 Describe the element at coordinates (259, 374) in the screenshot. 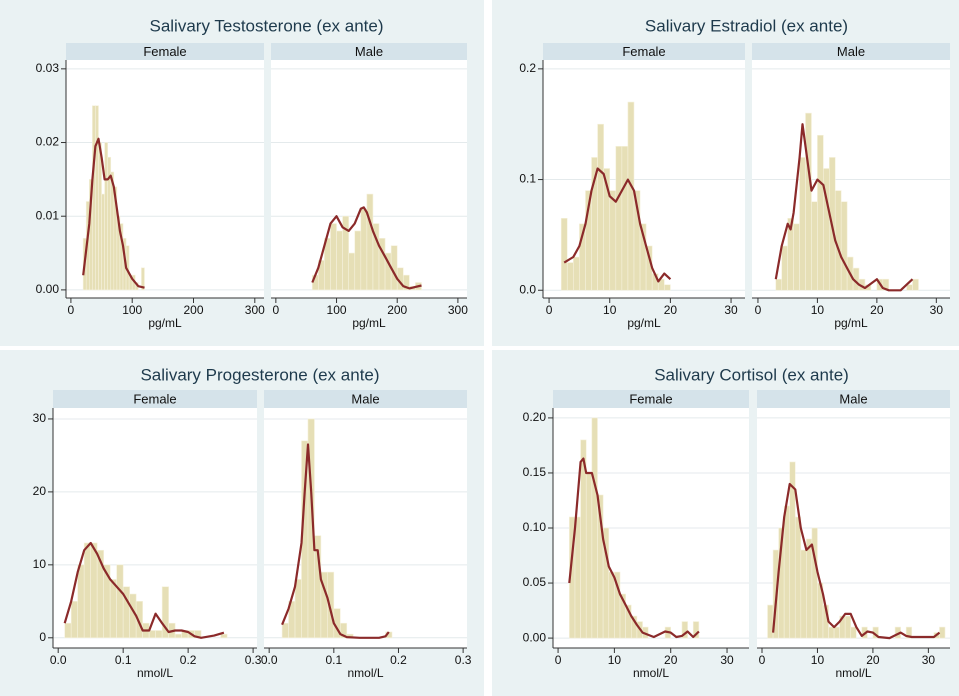

I see `panel-title: Salivary Progesterone (ex ante)` at that location.